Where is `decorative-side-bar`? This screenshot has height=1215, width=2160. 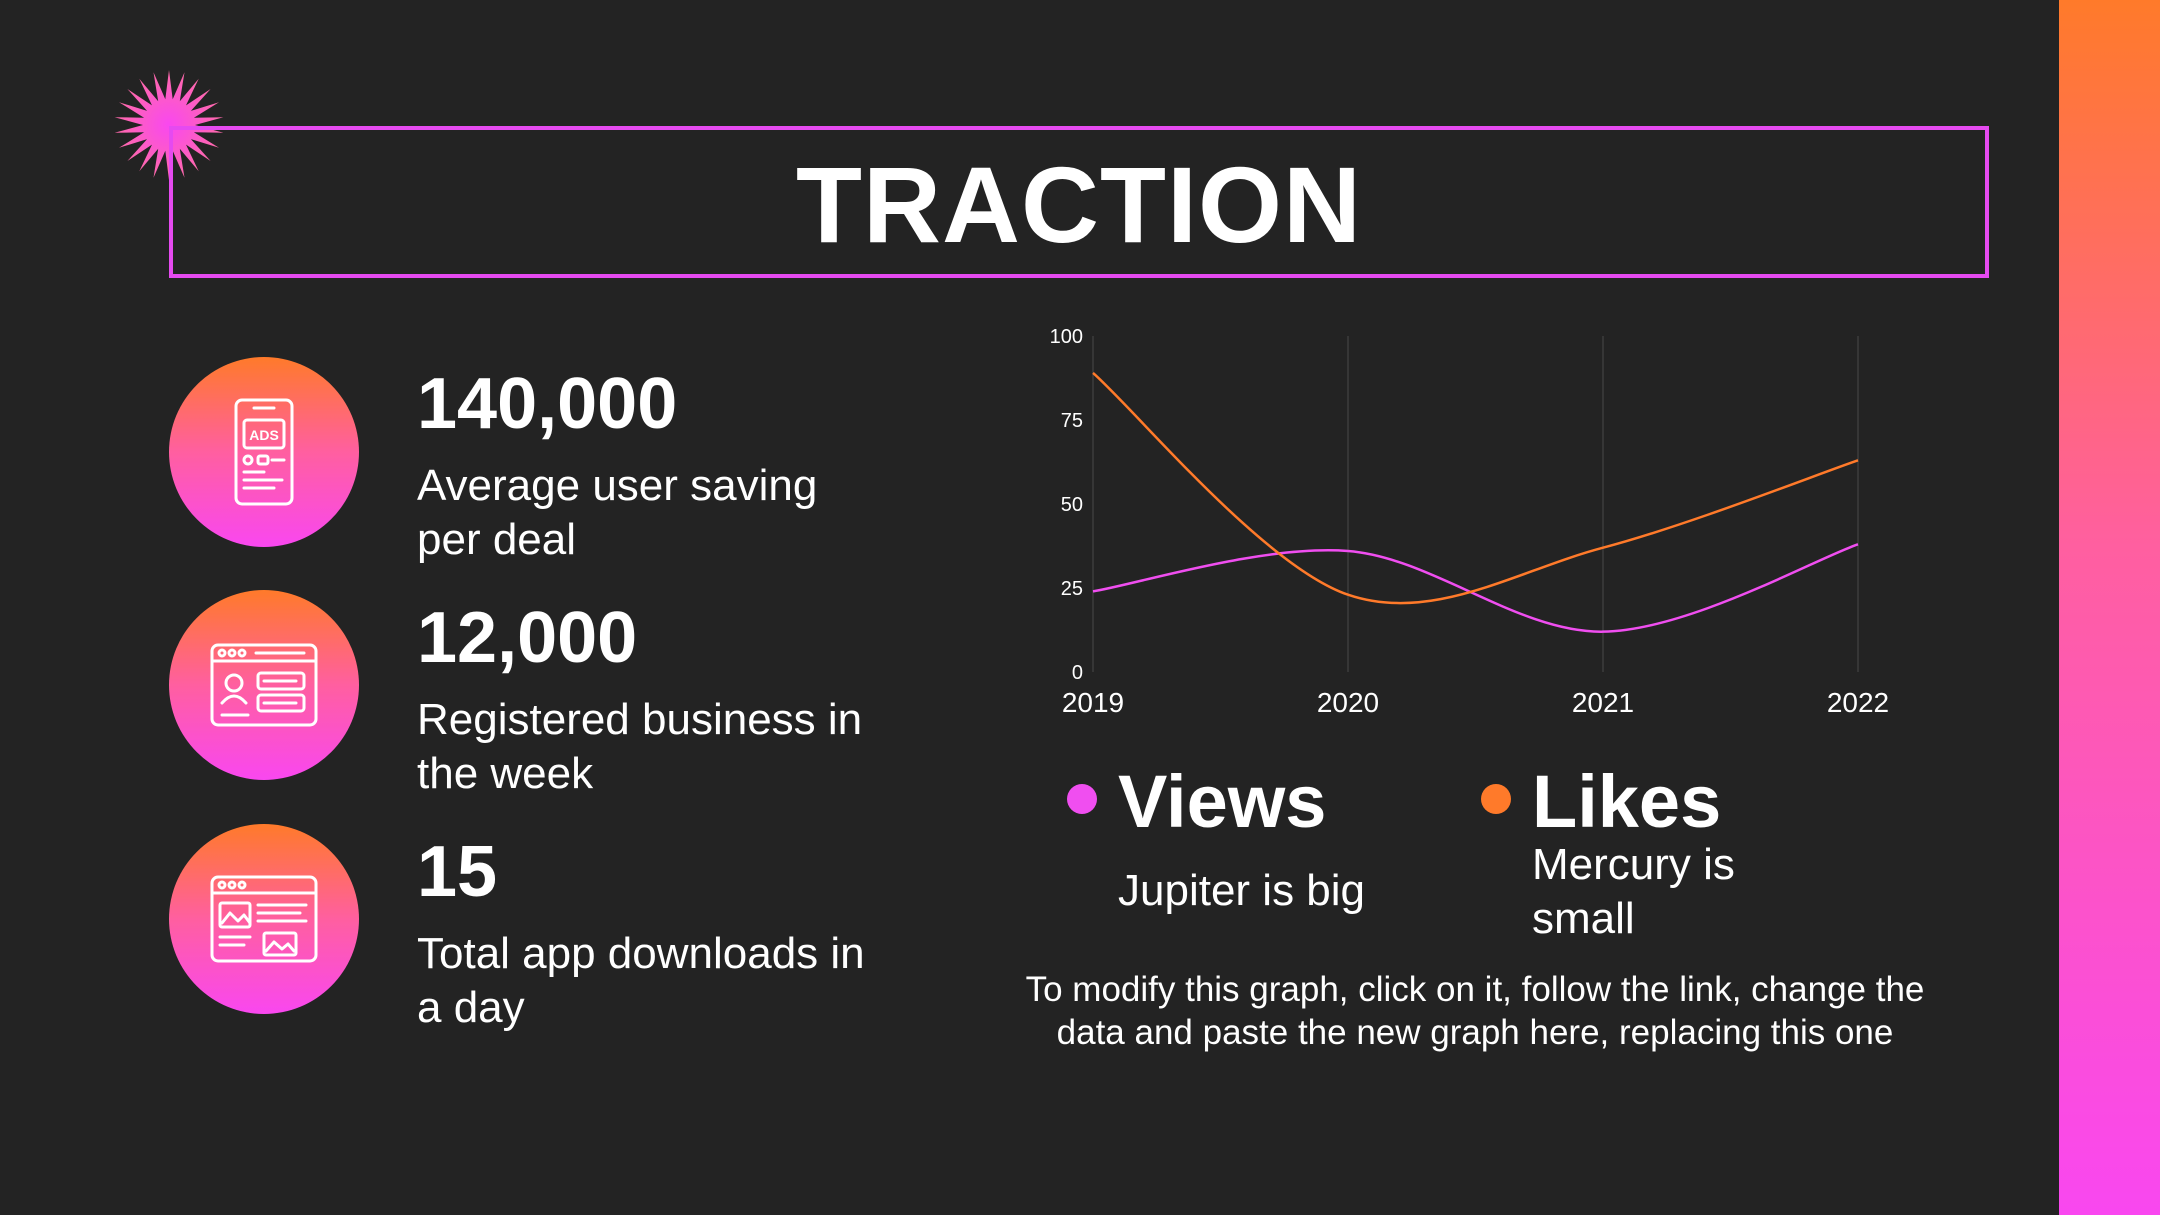
decorative-side-bar is located at coordinates (2109, 607).